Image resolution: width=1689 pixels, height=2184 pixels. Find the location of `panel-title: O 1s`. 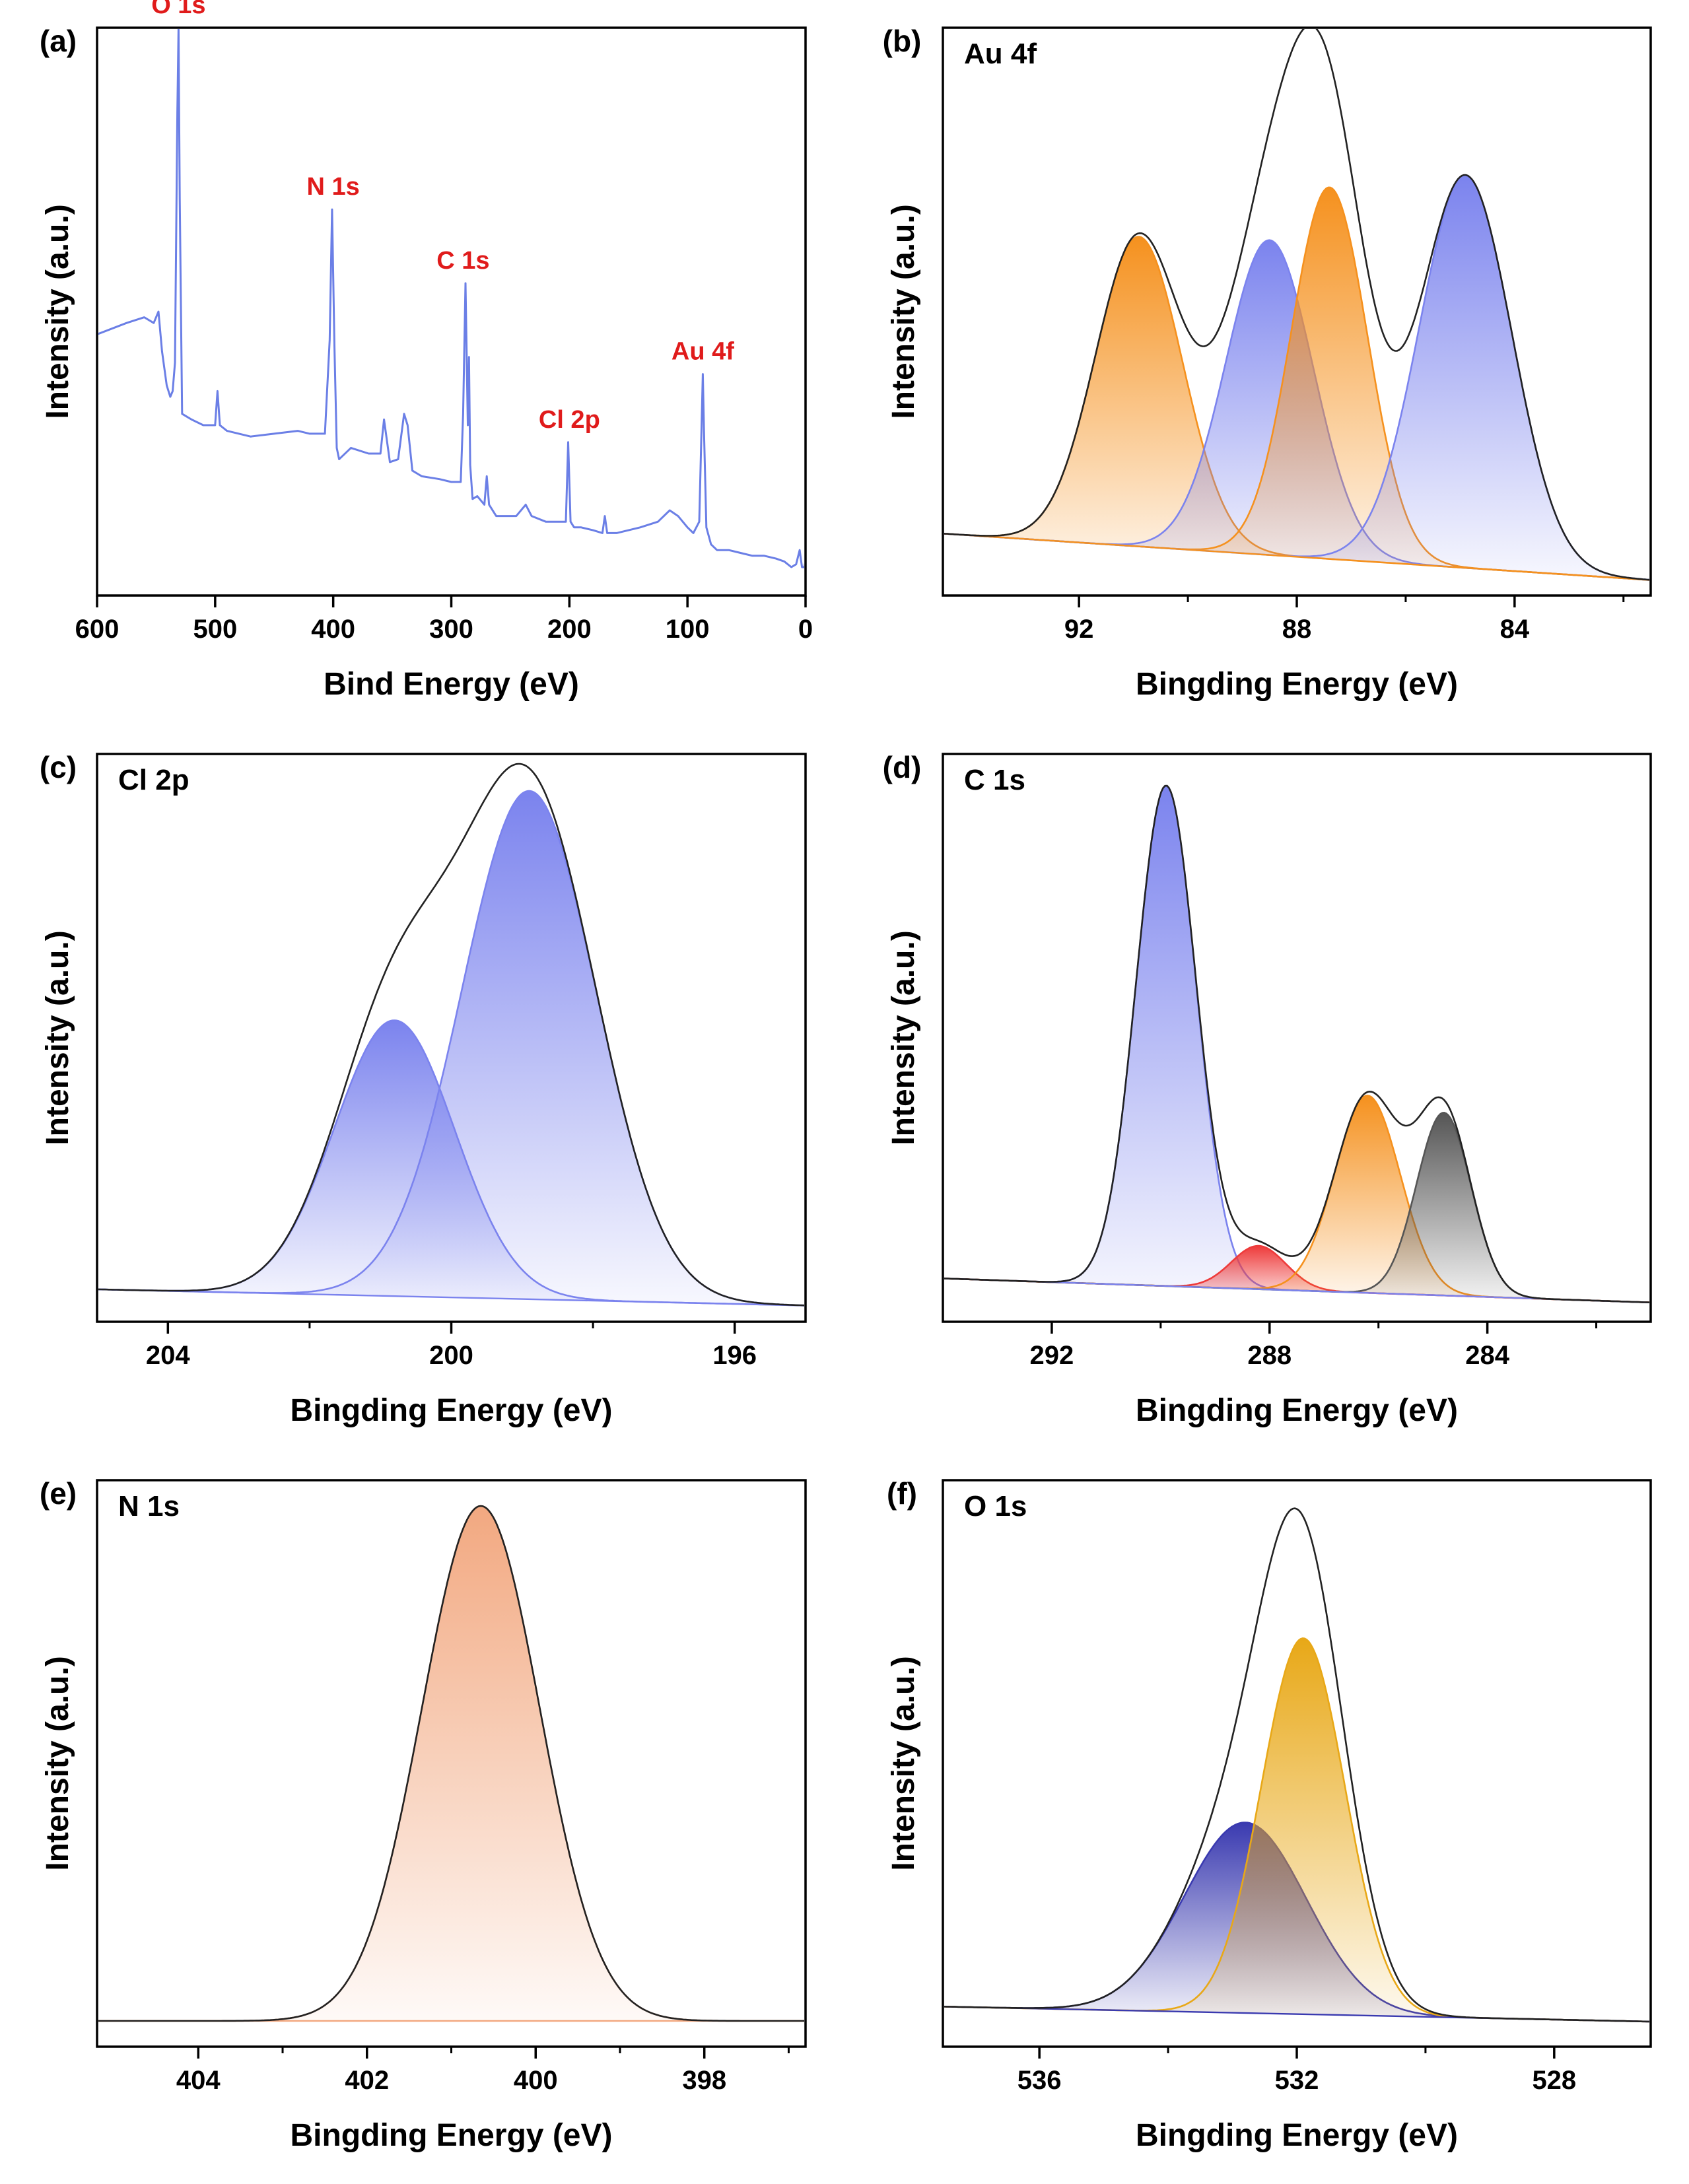

panel-title: O 1s is located at coordinates (996, 1506).